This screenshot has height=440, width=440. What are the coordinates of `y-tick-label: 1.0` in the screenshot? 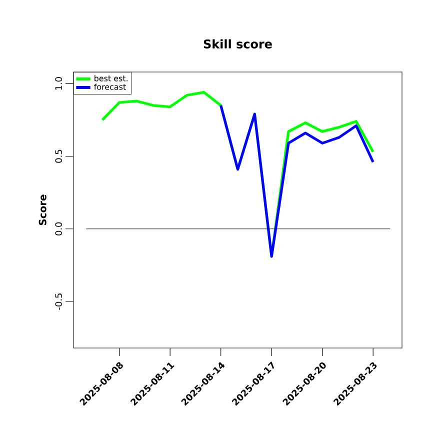 It's located at (58, 83).